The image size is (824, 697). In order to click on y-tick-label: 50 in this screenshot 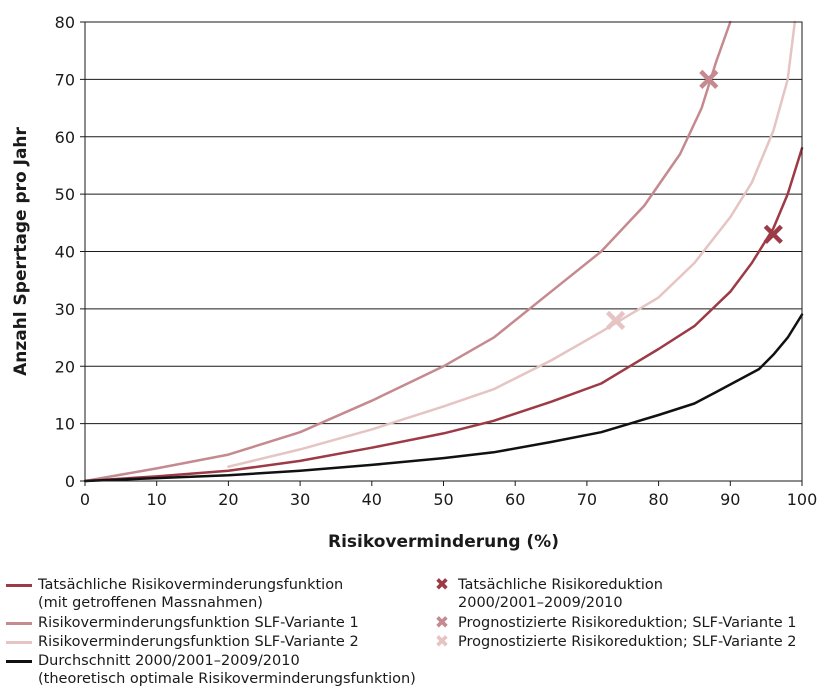, I will do `click(65, 194)`.